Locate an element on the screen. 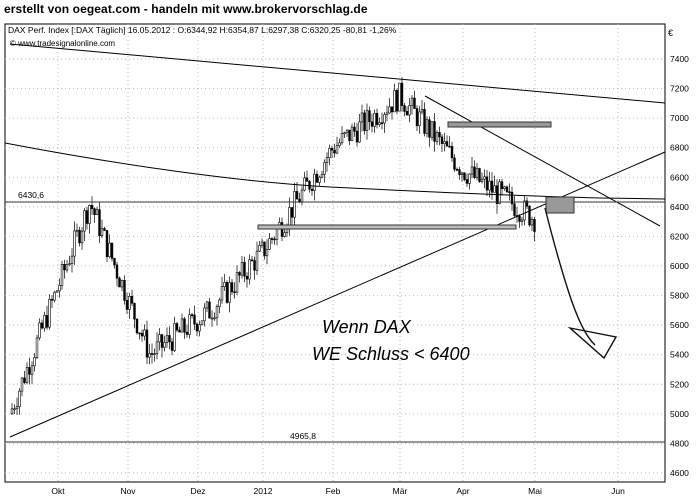 The width and height of the screenshot is (700, 503). moving-average-line is located at coordinates (335, 171).